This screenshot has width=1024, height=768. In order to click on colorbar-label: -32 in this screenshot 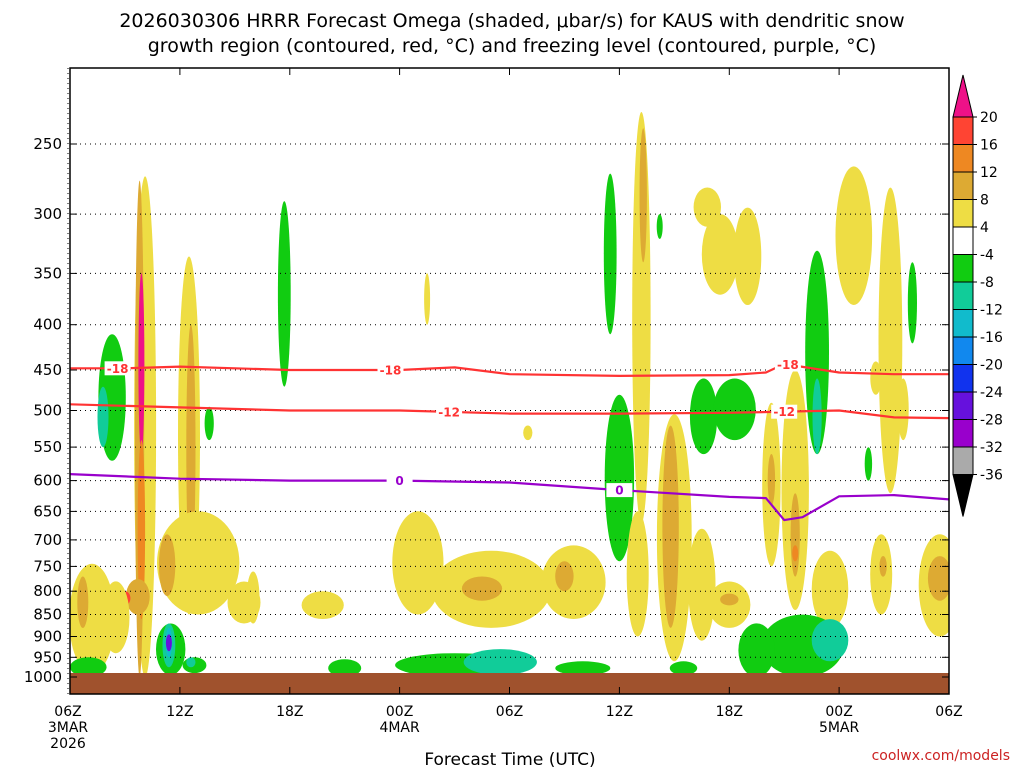, I will do `click(991, 448)`.